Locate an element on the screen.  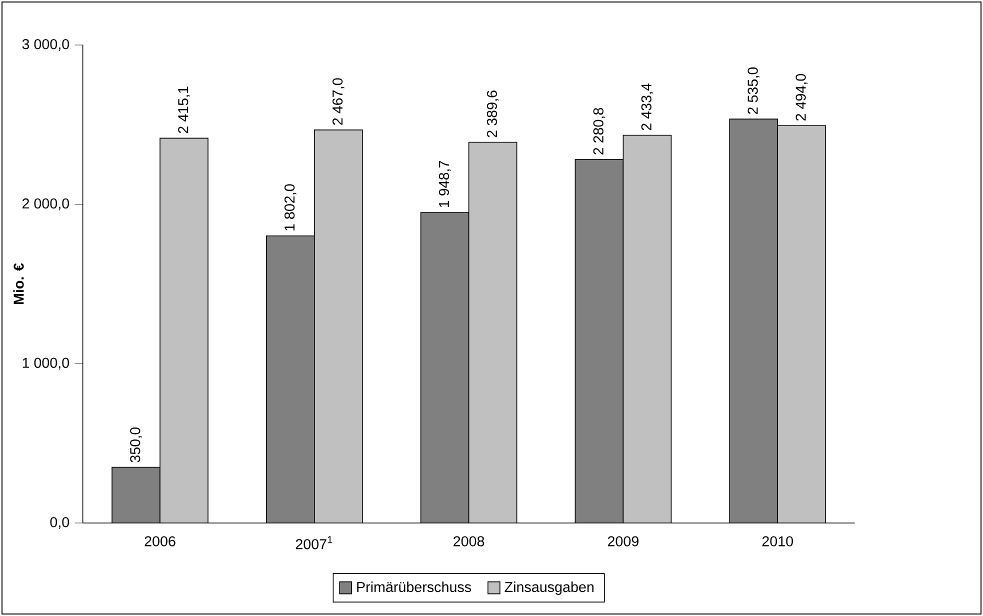
data-label: 2 389,6 is located at coordinates (492, 114).